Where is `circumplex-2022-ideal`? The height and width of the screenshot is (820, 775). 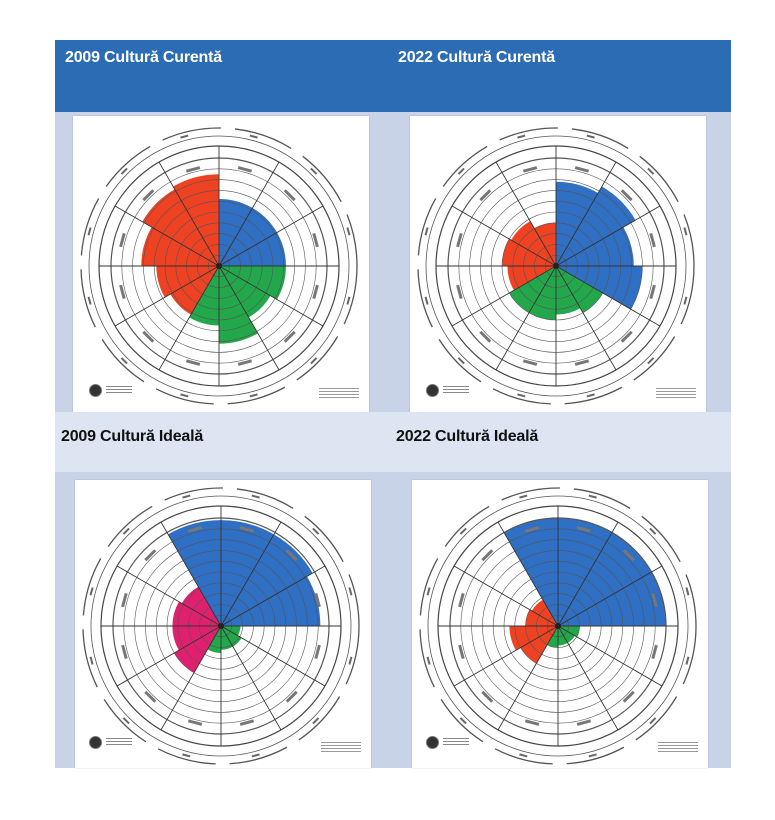 circumplex-2022-ideal is located at coordinates (558, 626).